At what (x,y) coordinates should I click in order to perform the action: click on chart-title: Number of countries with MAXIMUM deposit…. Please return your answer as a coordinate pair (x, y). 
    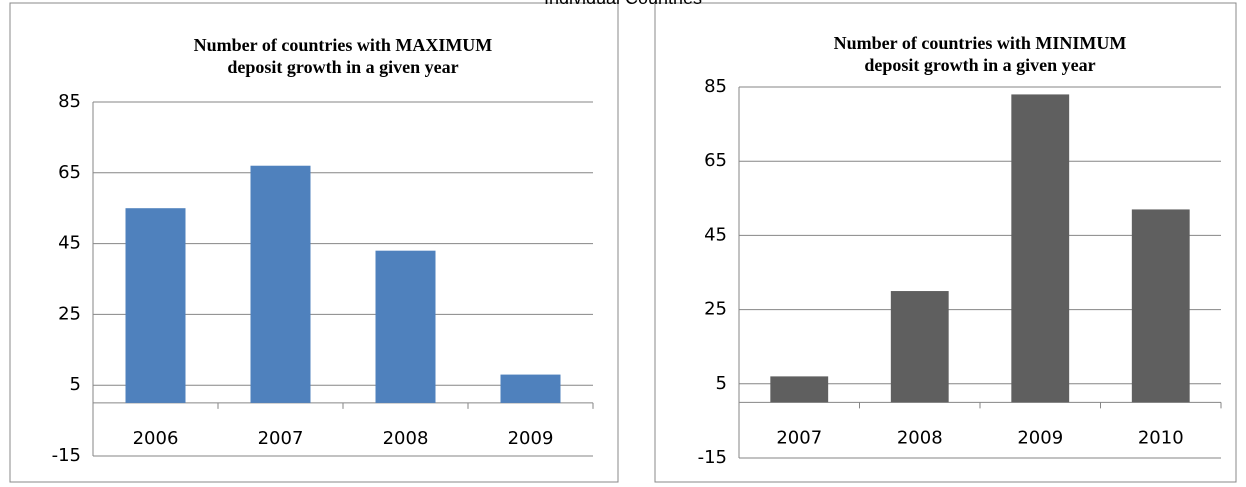
    Looking at the image, I should click on (343, 56).